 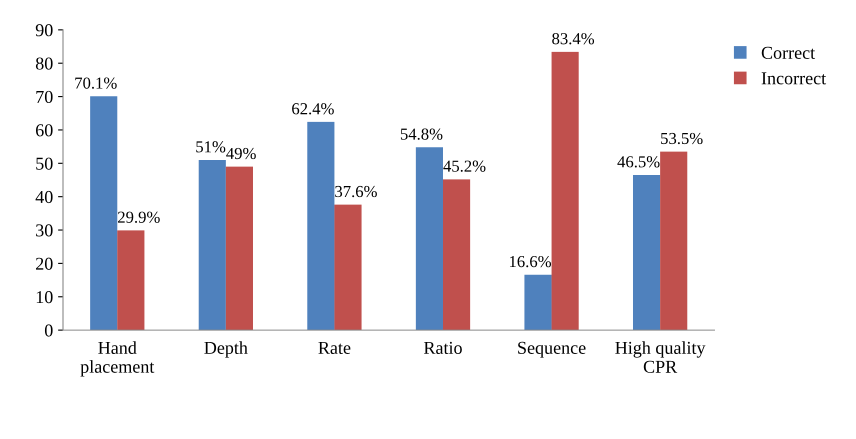 What do you see at coordinates (117, 358) in the screenshot?
I see `x-tick-label: Hand placement` at bounding box center [117, 358].